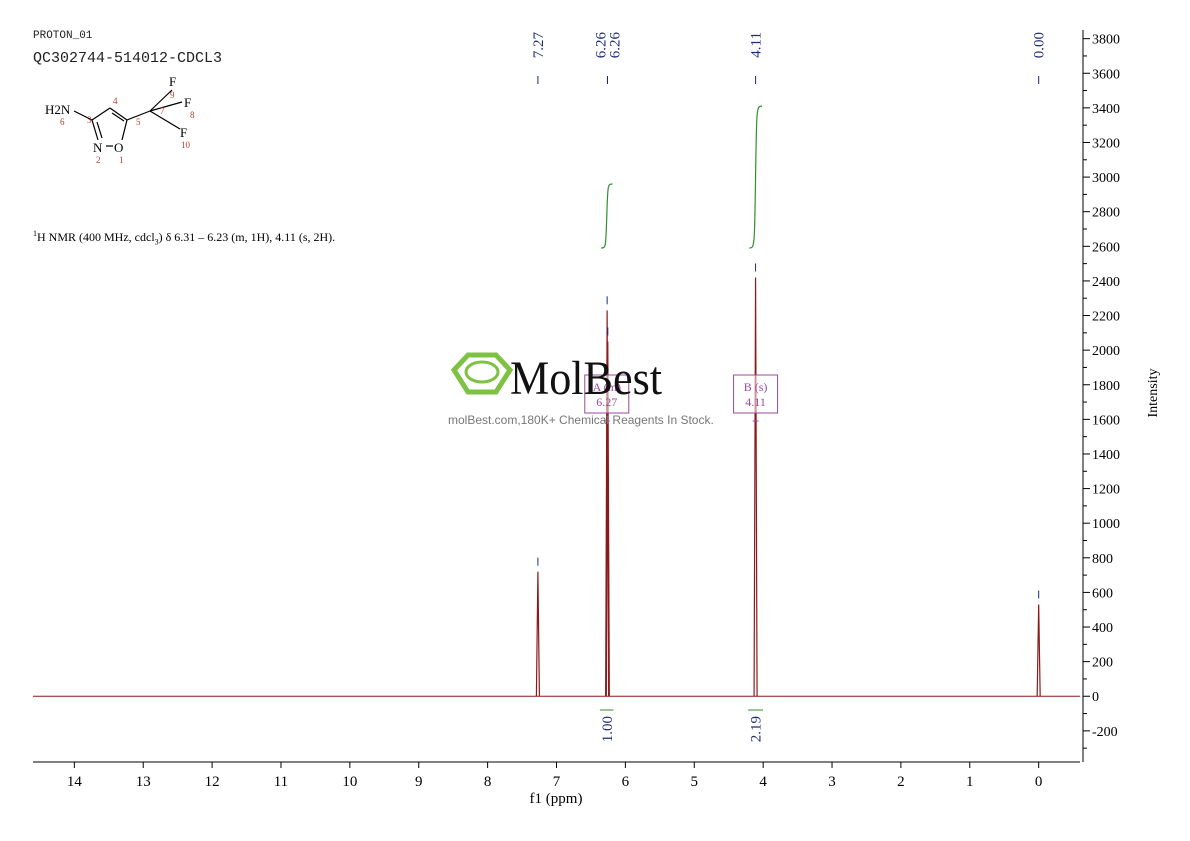 Image resolution: width=1190 pixels, height=841 pixels. I want to click on y-tick-label: 2800, so click(1106, 213).